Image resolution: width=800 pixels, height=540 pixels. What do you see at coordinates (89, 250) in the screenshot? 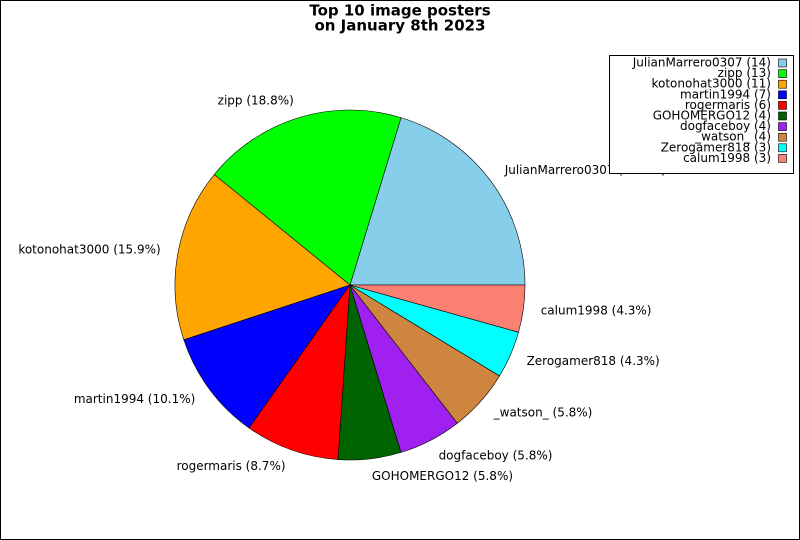
I see `slice-label: kotonohat3000 (15.9%)` at bounding box center [89, 250].